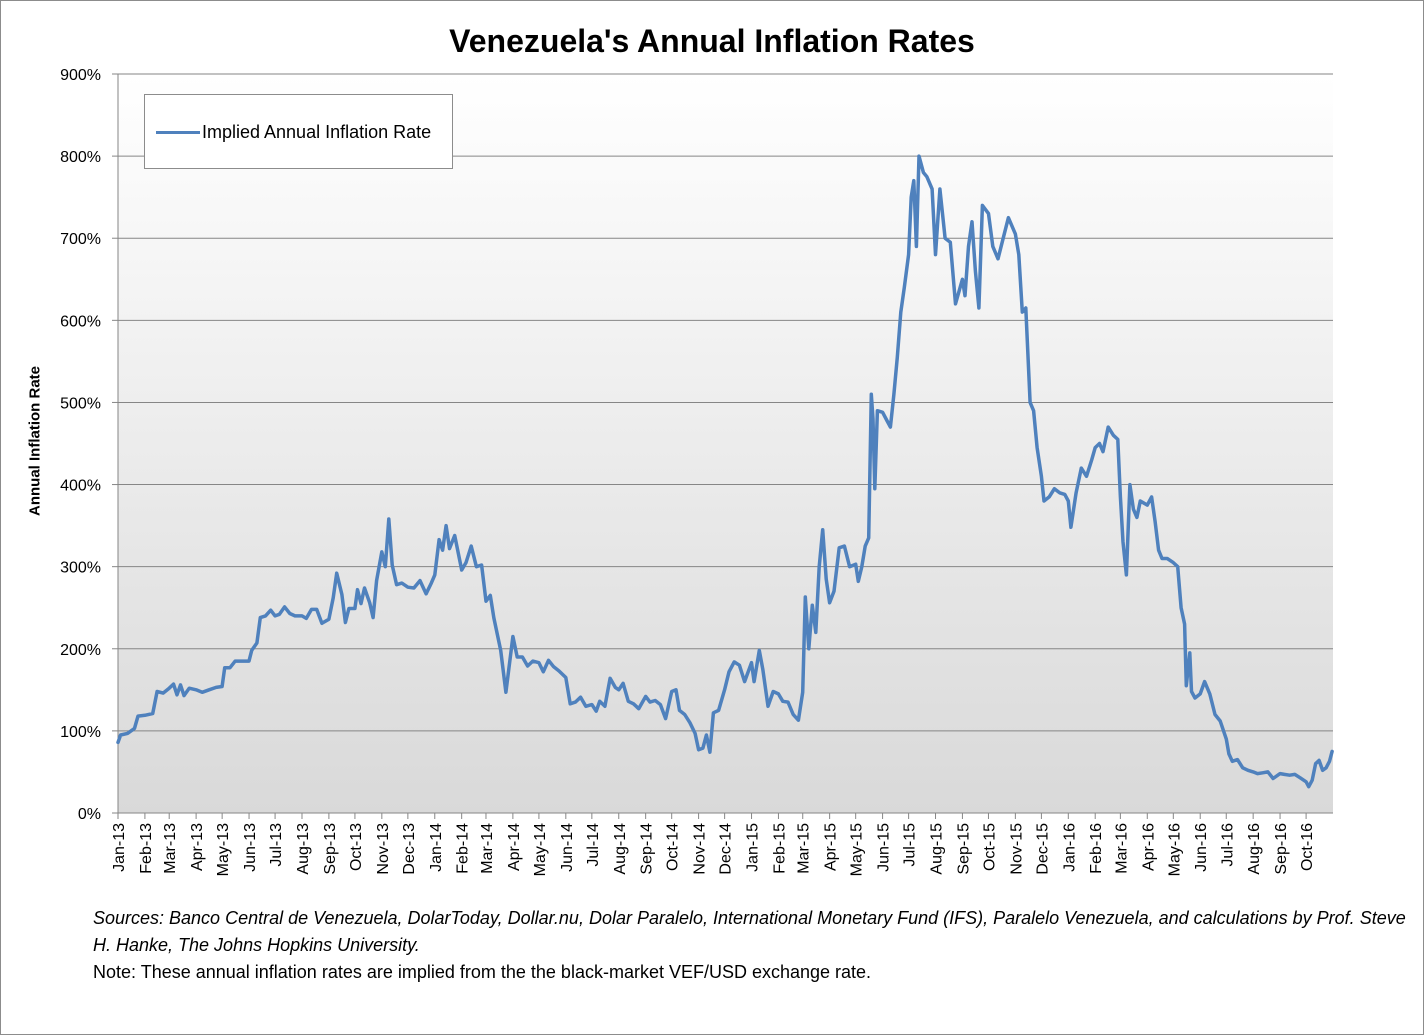 This screenshot has width=1424, height=1035. What do you see at coordinates (712, 41) in the screenshot?
I see `chart-title: Venezuela's Annual Inflation Rates` at bounding box center [712, 41].